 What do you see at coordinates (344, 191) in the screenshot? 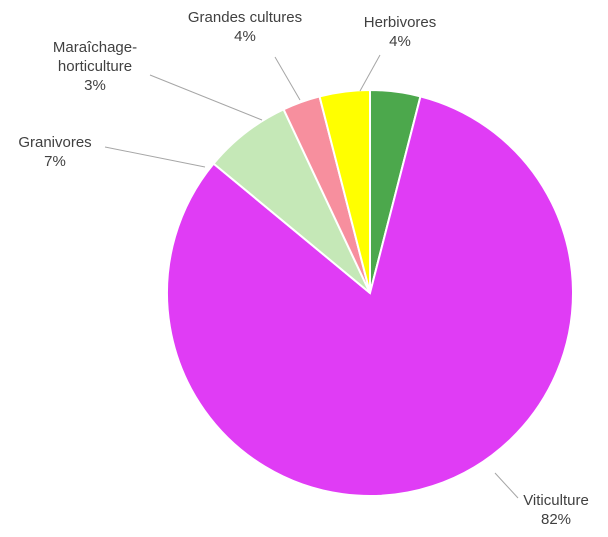
I see `pie-slice-grandes-cultures` at bounding box center [344, 191].